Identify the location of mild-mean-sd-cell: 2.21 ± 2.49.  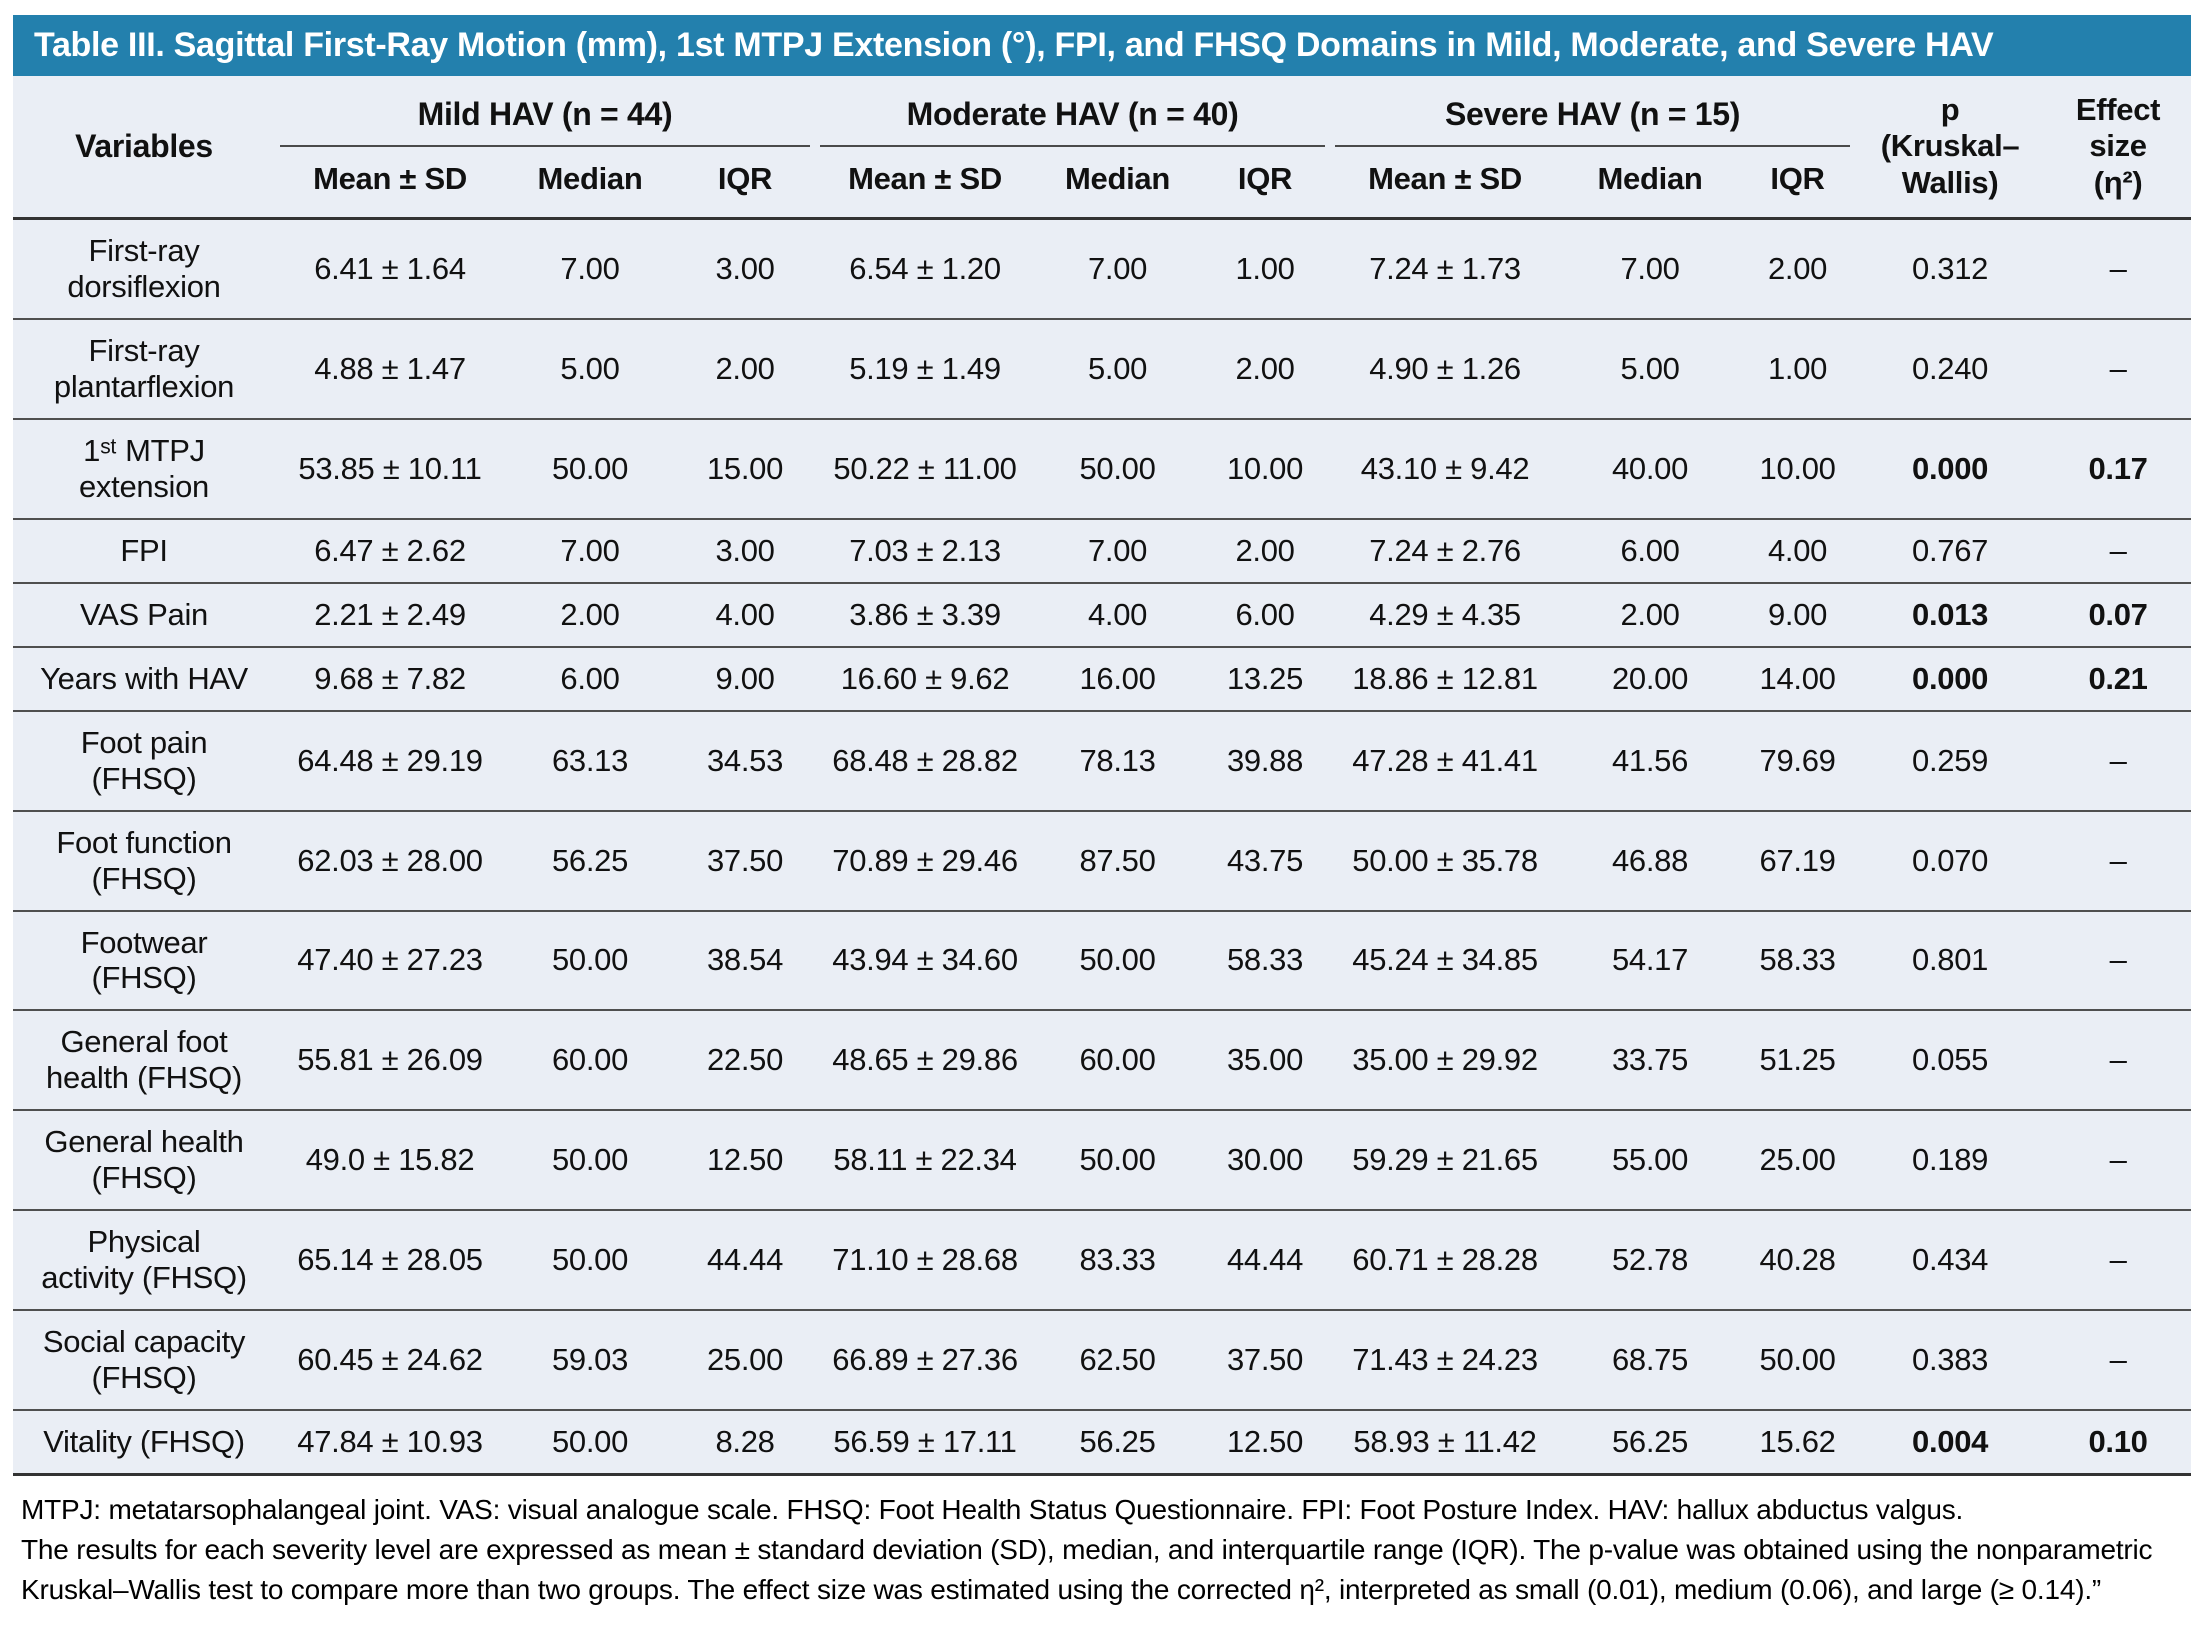
(390, 614).